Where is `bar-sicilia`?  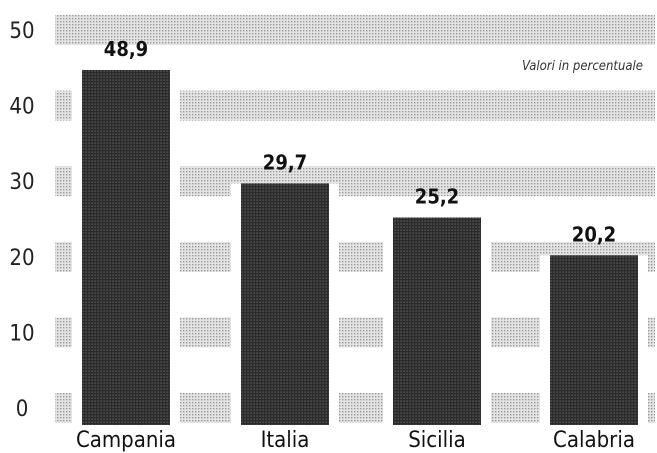
bar-sicilia is located at coordinates (437, 321).